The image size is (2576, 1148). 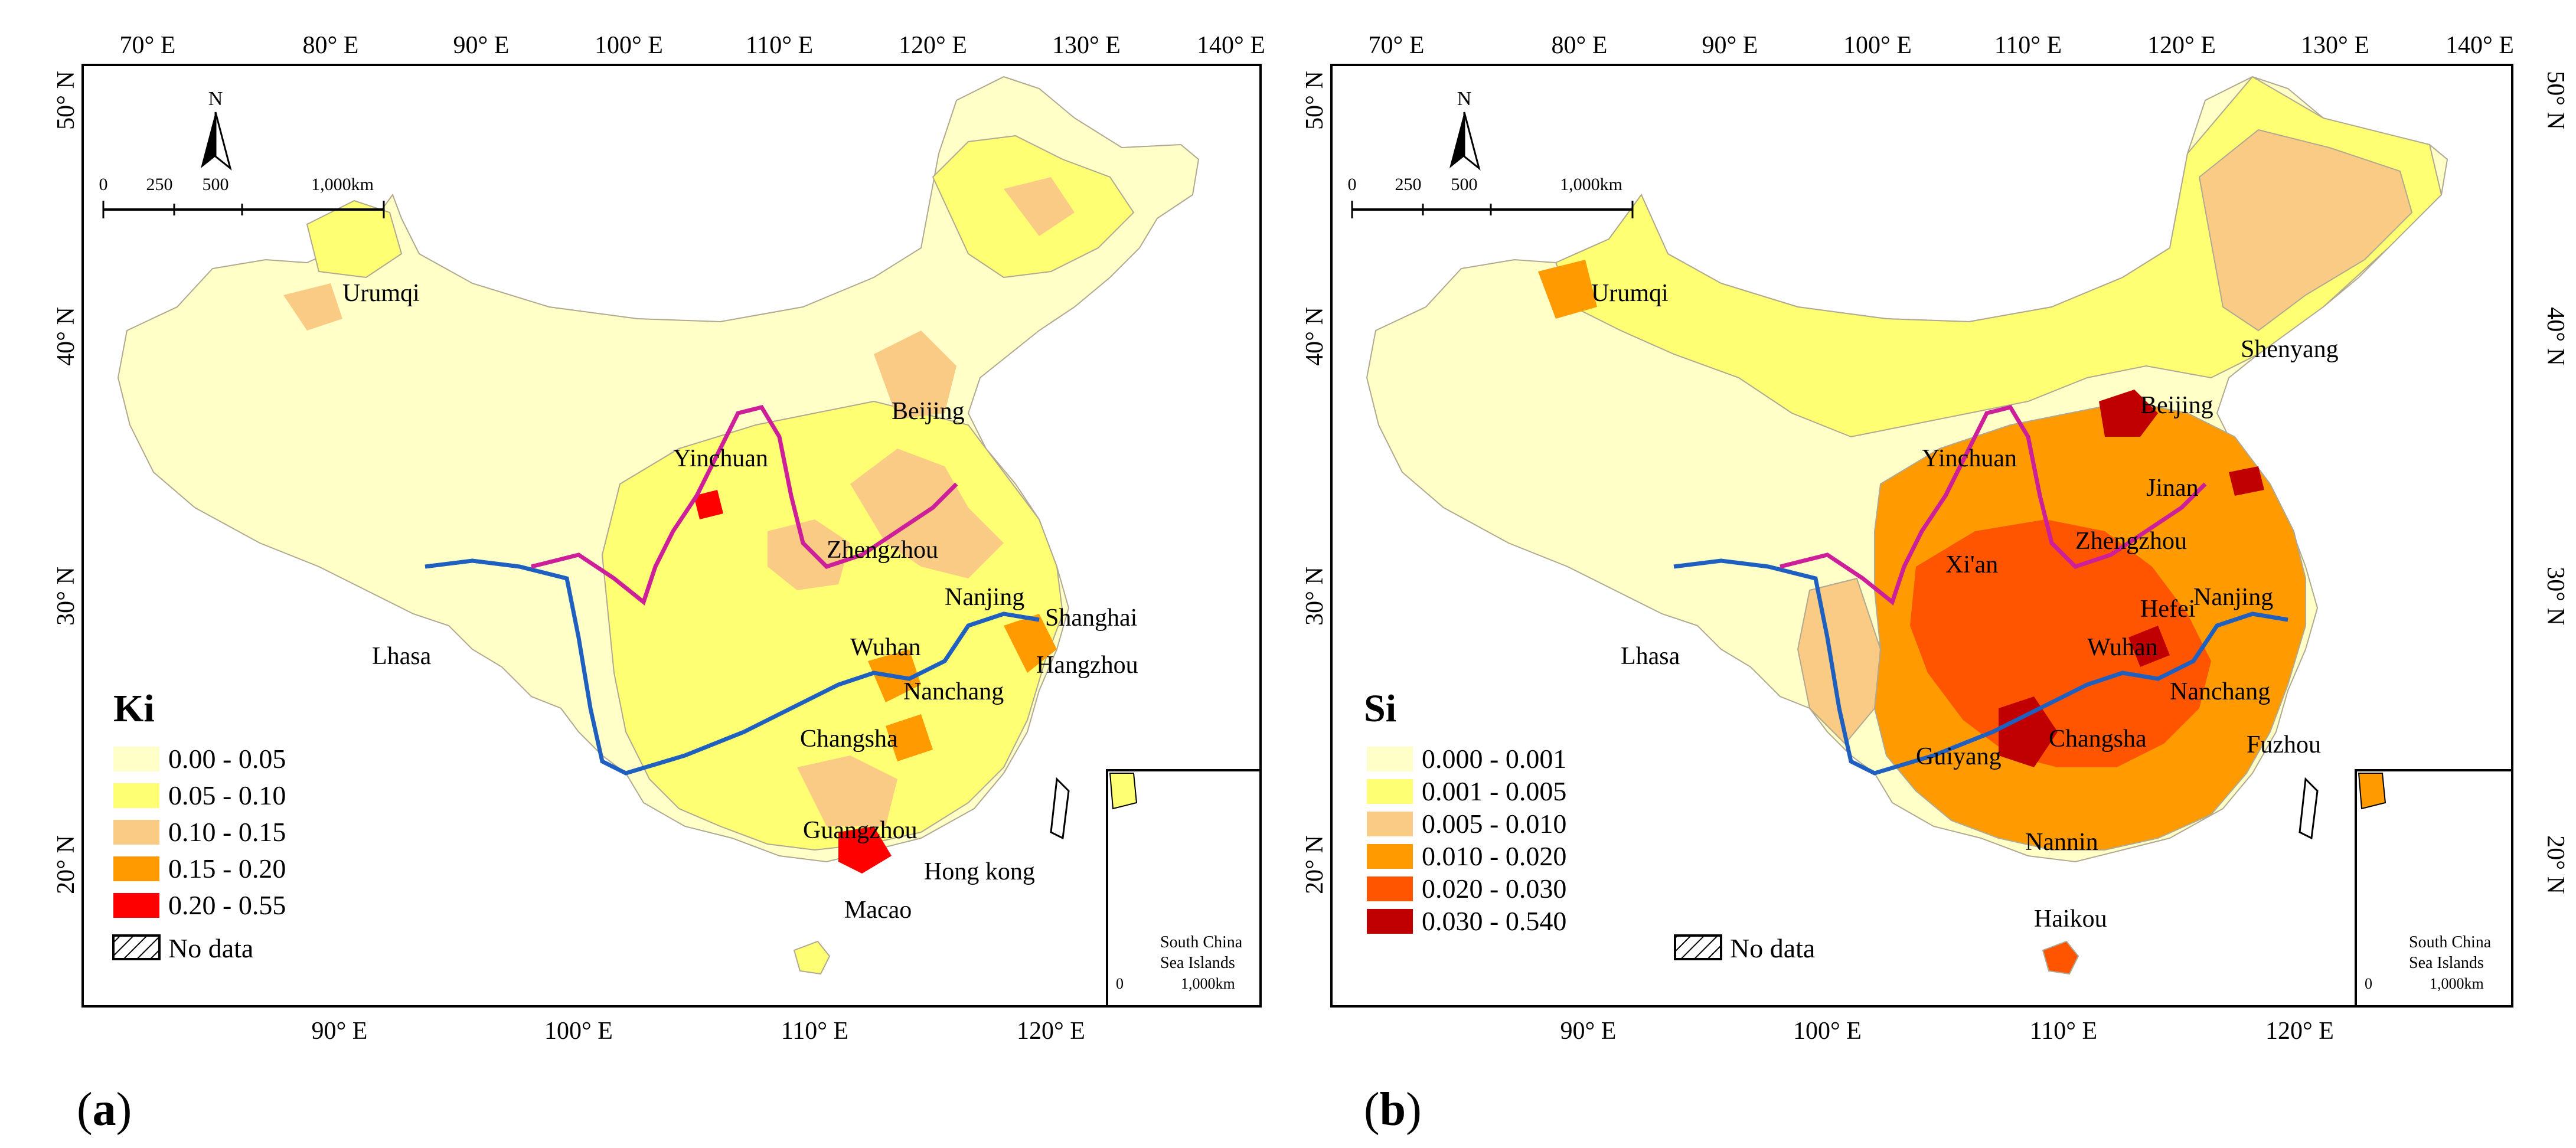 What do you see at coordinates (1494, 921) in the screenshot?
I see `legend-label: 0.030 - 0.540` at bounding box center [1494, 921].